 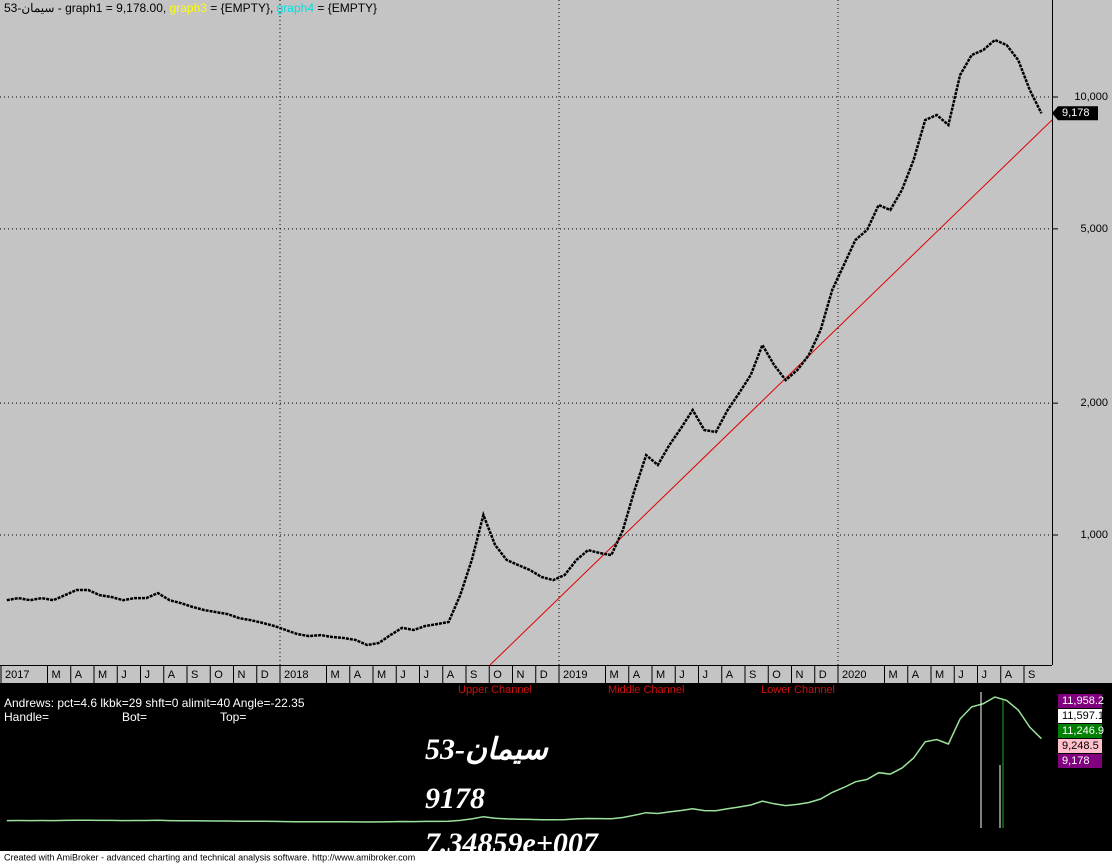 What do you see at coordinates (1091, 97) in the screenshot?
I see `y-tick-label: 10,000` at bounding box center [1091, 97].